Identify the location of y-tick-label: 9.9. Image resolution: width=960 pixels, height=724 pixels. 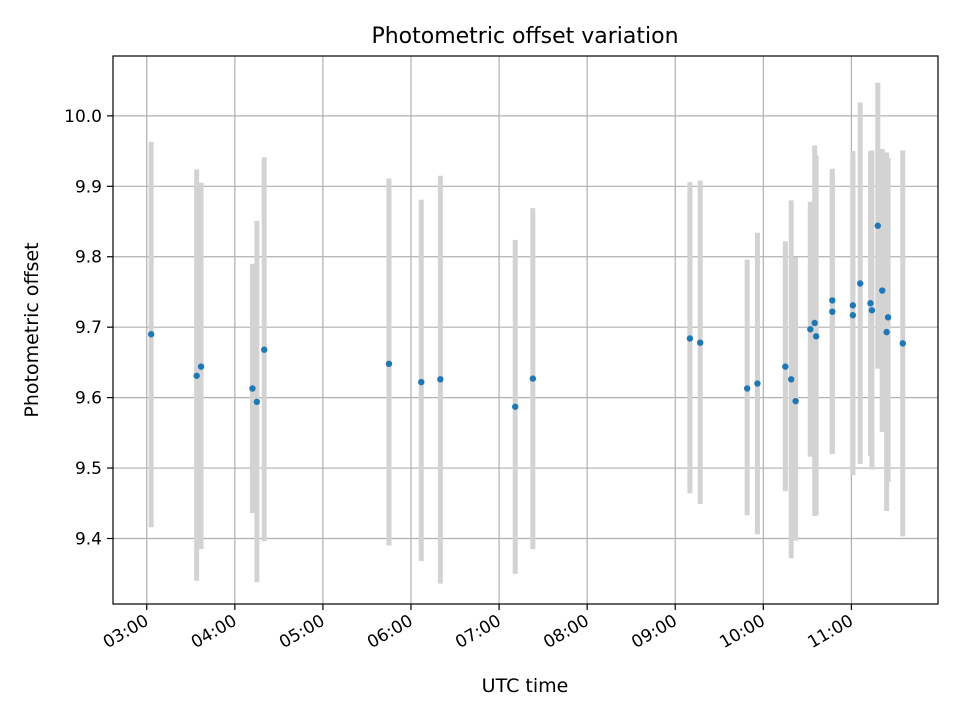
(88, 187).